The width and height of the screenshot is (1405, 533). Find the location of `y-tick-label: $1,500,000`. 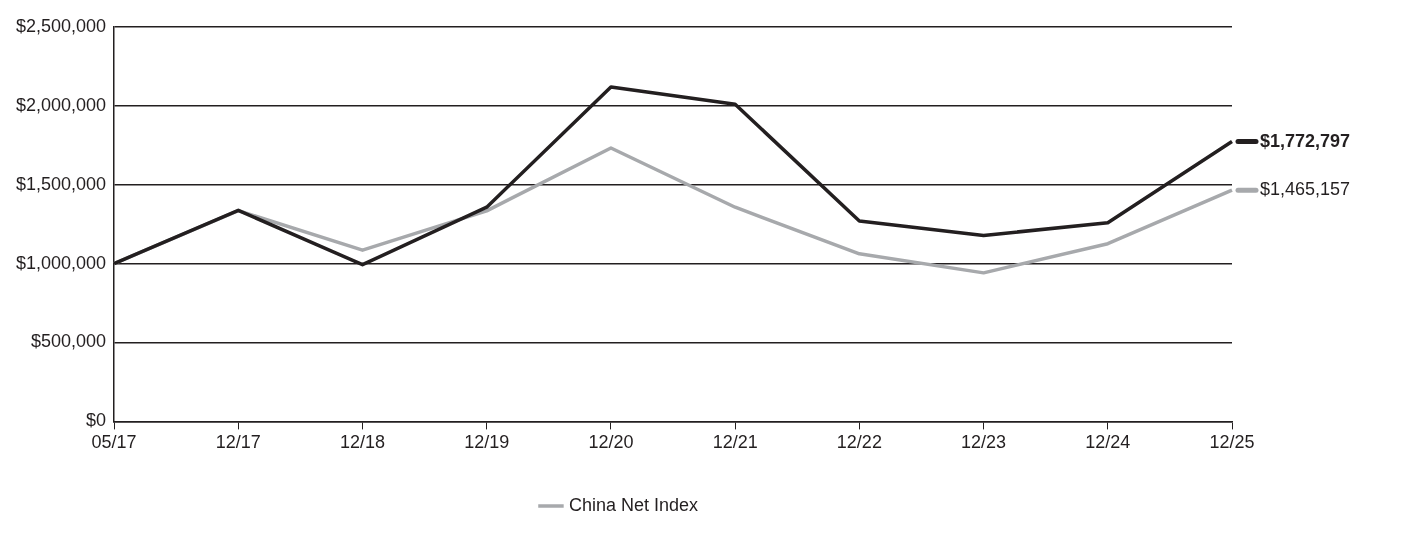

y-tick-label: $1,500,000 is located at coordinates (61, 183).